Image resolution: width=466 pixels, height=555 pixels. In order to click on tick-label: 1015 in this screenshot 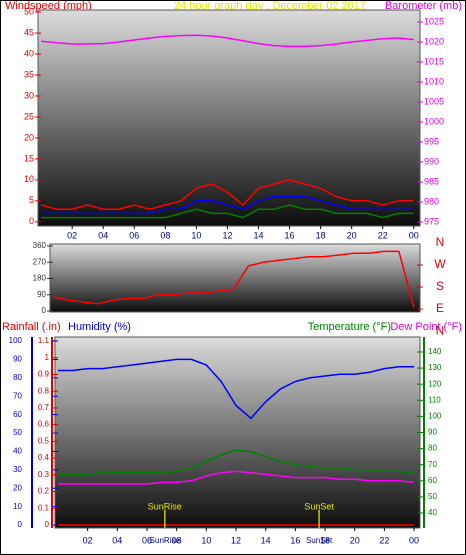, I will do `click(434, 61)`.